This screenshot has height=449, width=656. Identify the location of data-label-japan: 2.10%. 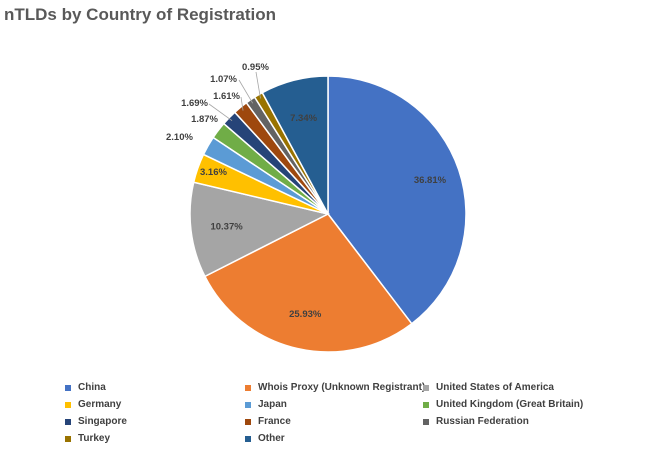
(179, 137).